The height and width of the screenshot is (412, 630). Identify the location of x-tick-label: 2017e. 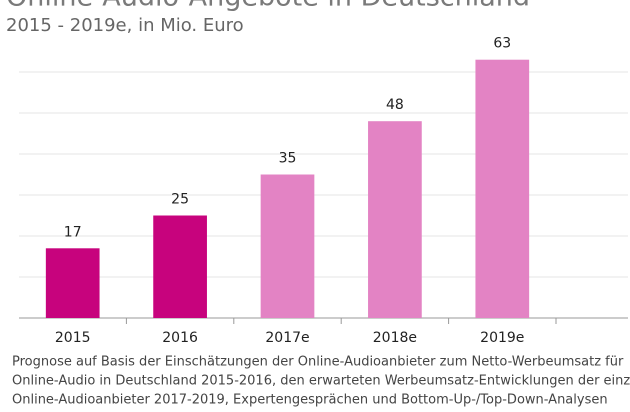
(287, 338).